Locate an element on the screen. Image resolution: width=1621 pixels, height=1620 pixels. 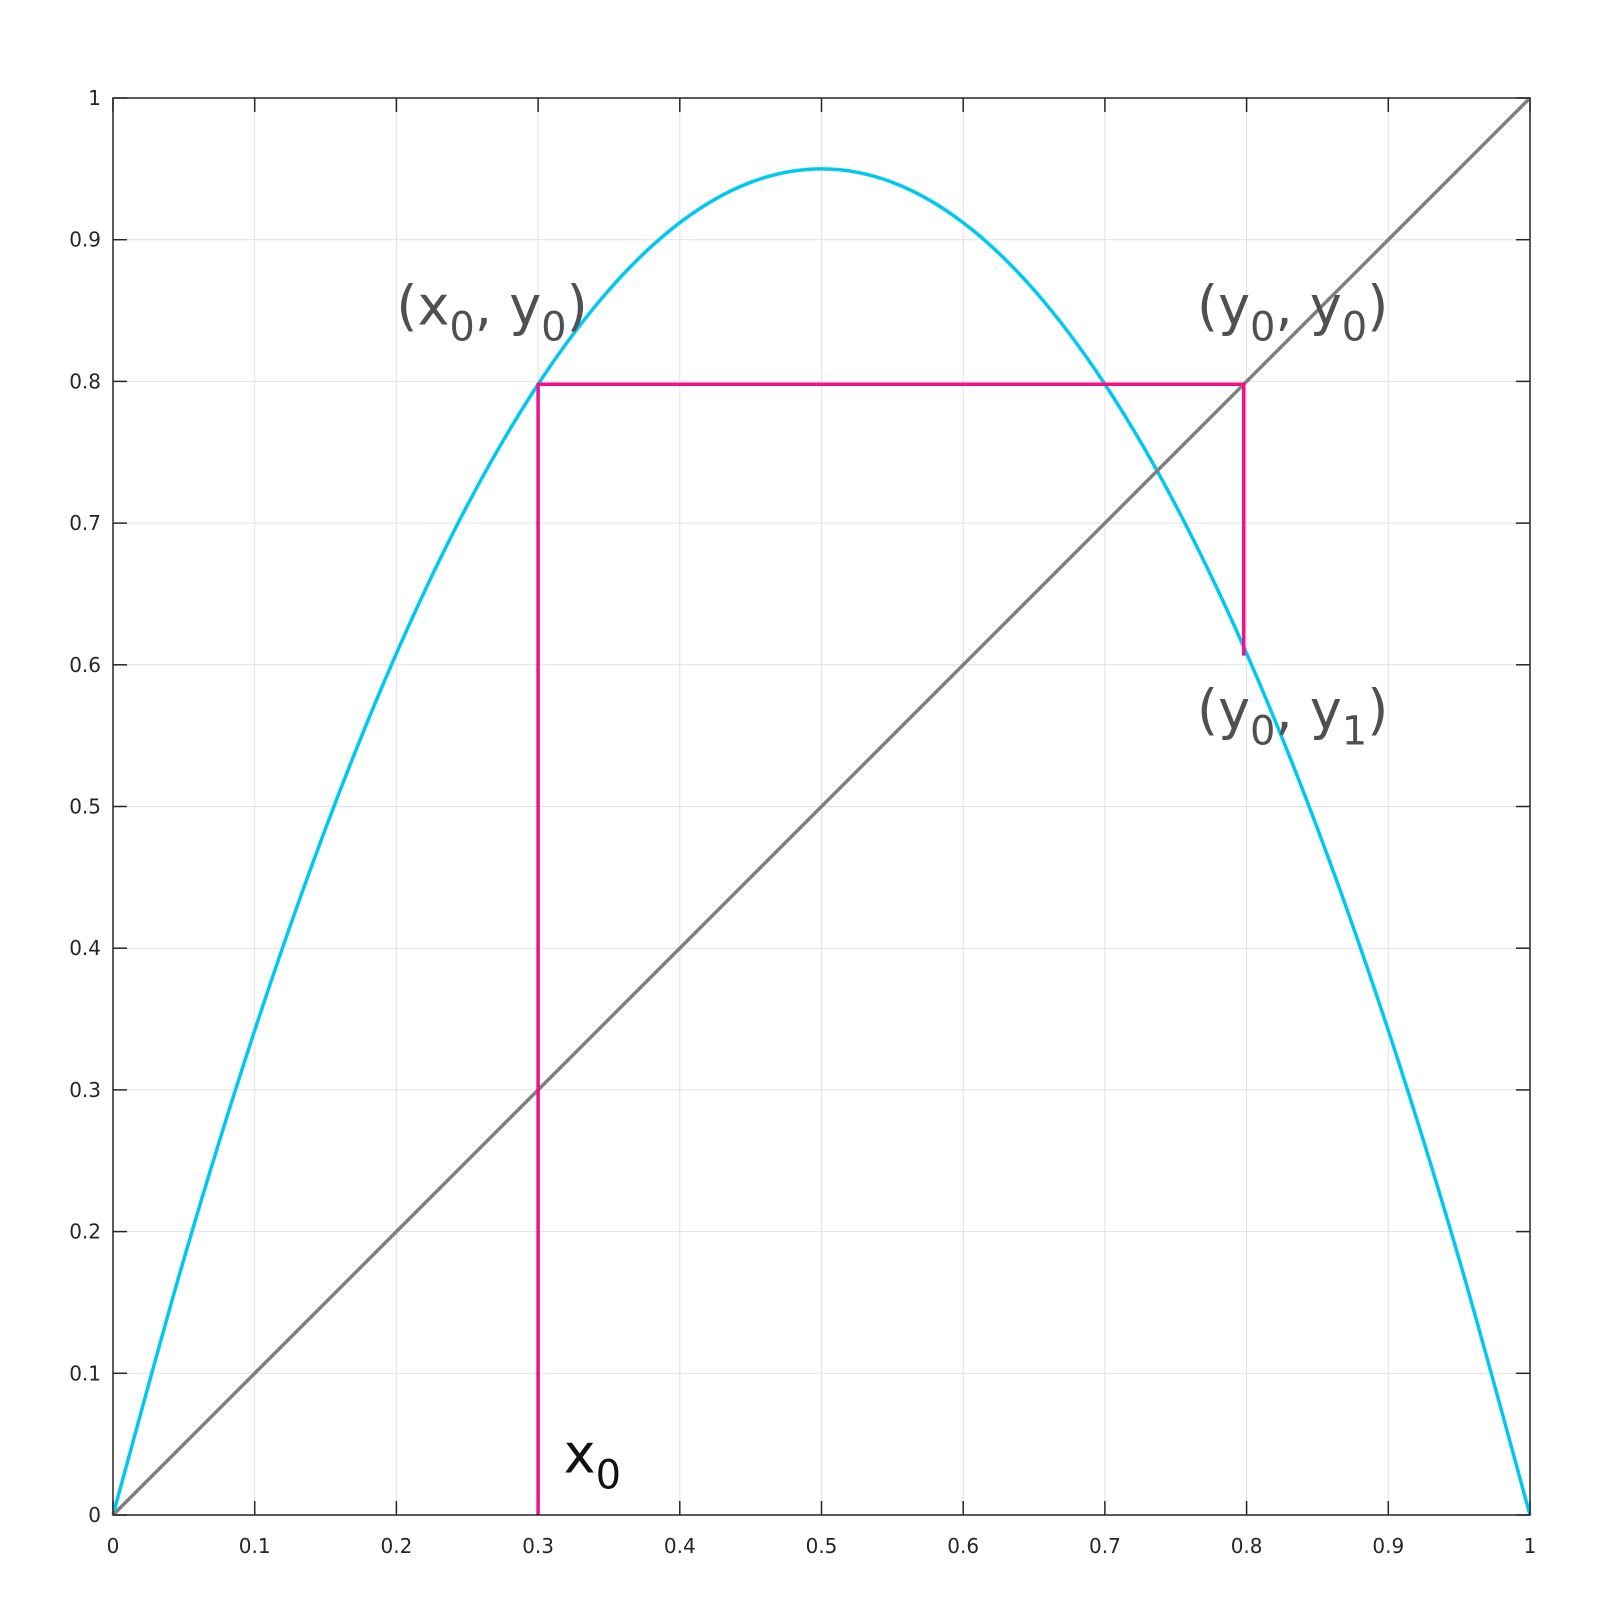
y-tick-label: 0 is located at coordinates (94, 1515).